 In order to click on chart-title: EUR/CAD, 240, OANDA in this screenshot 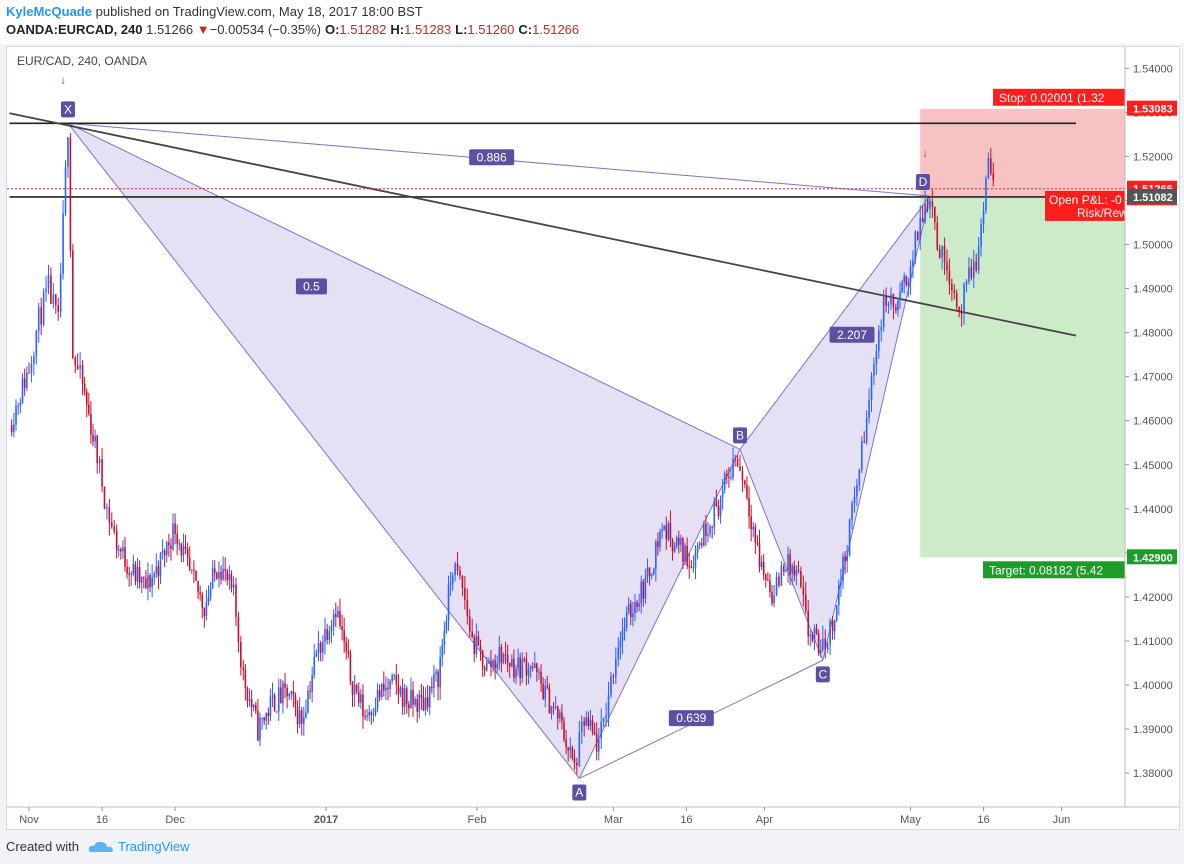, I will do `click(82, 61)`.